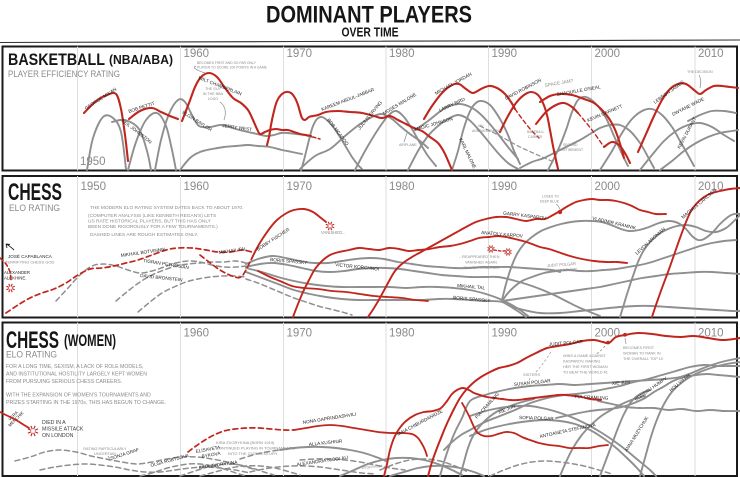  Describe the element at coordinates (373, 467) in the screenshot. I see `svg-text: ZVORYKINA` at that location.